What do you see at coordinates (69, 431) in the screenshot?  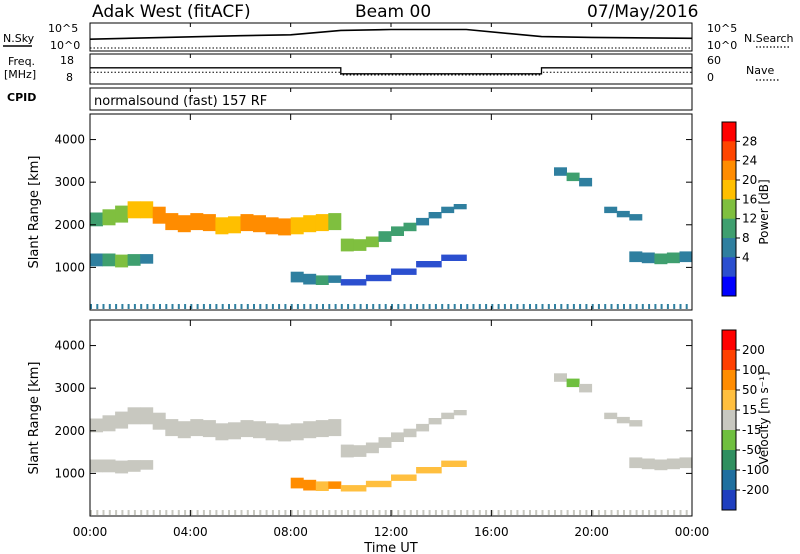 I see `ytick-label: 2000` at bounding box center [69, 431].